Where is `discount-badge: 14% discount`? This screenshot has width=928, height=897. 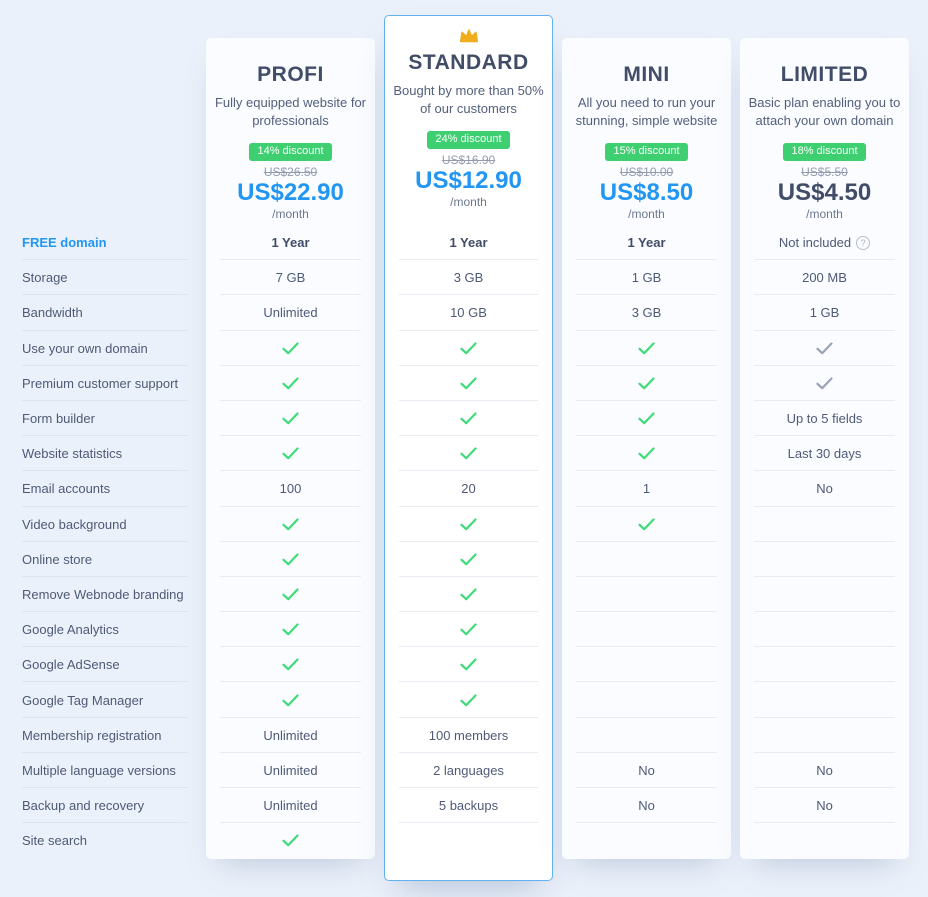 discount-badge: 14% discount is located at coordinates (290, 152).